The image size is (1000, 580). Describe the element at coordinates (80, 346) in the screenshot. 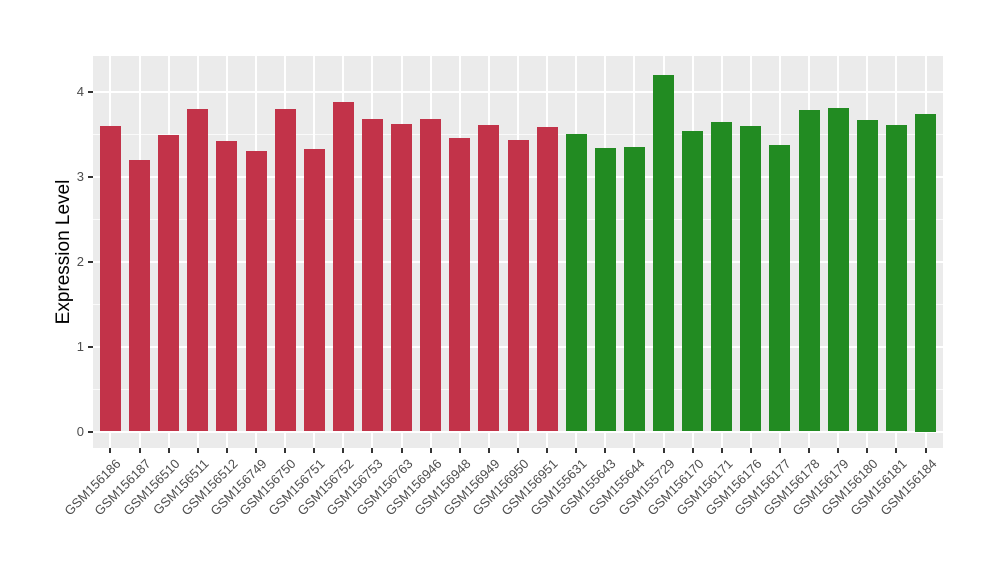

I see `y-tick-label: 1` at that location.